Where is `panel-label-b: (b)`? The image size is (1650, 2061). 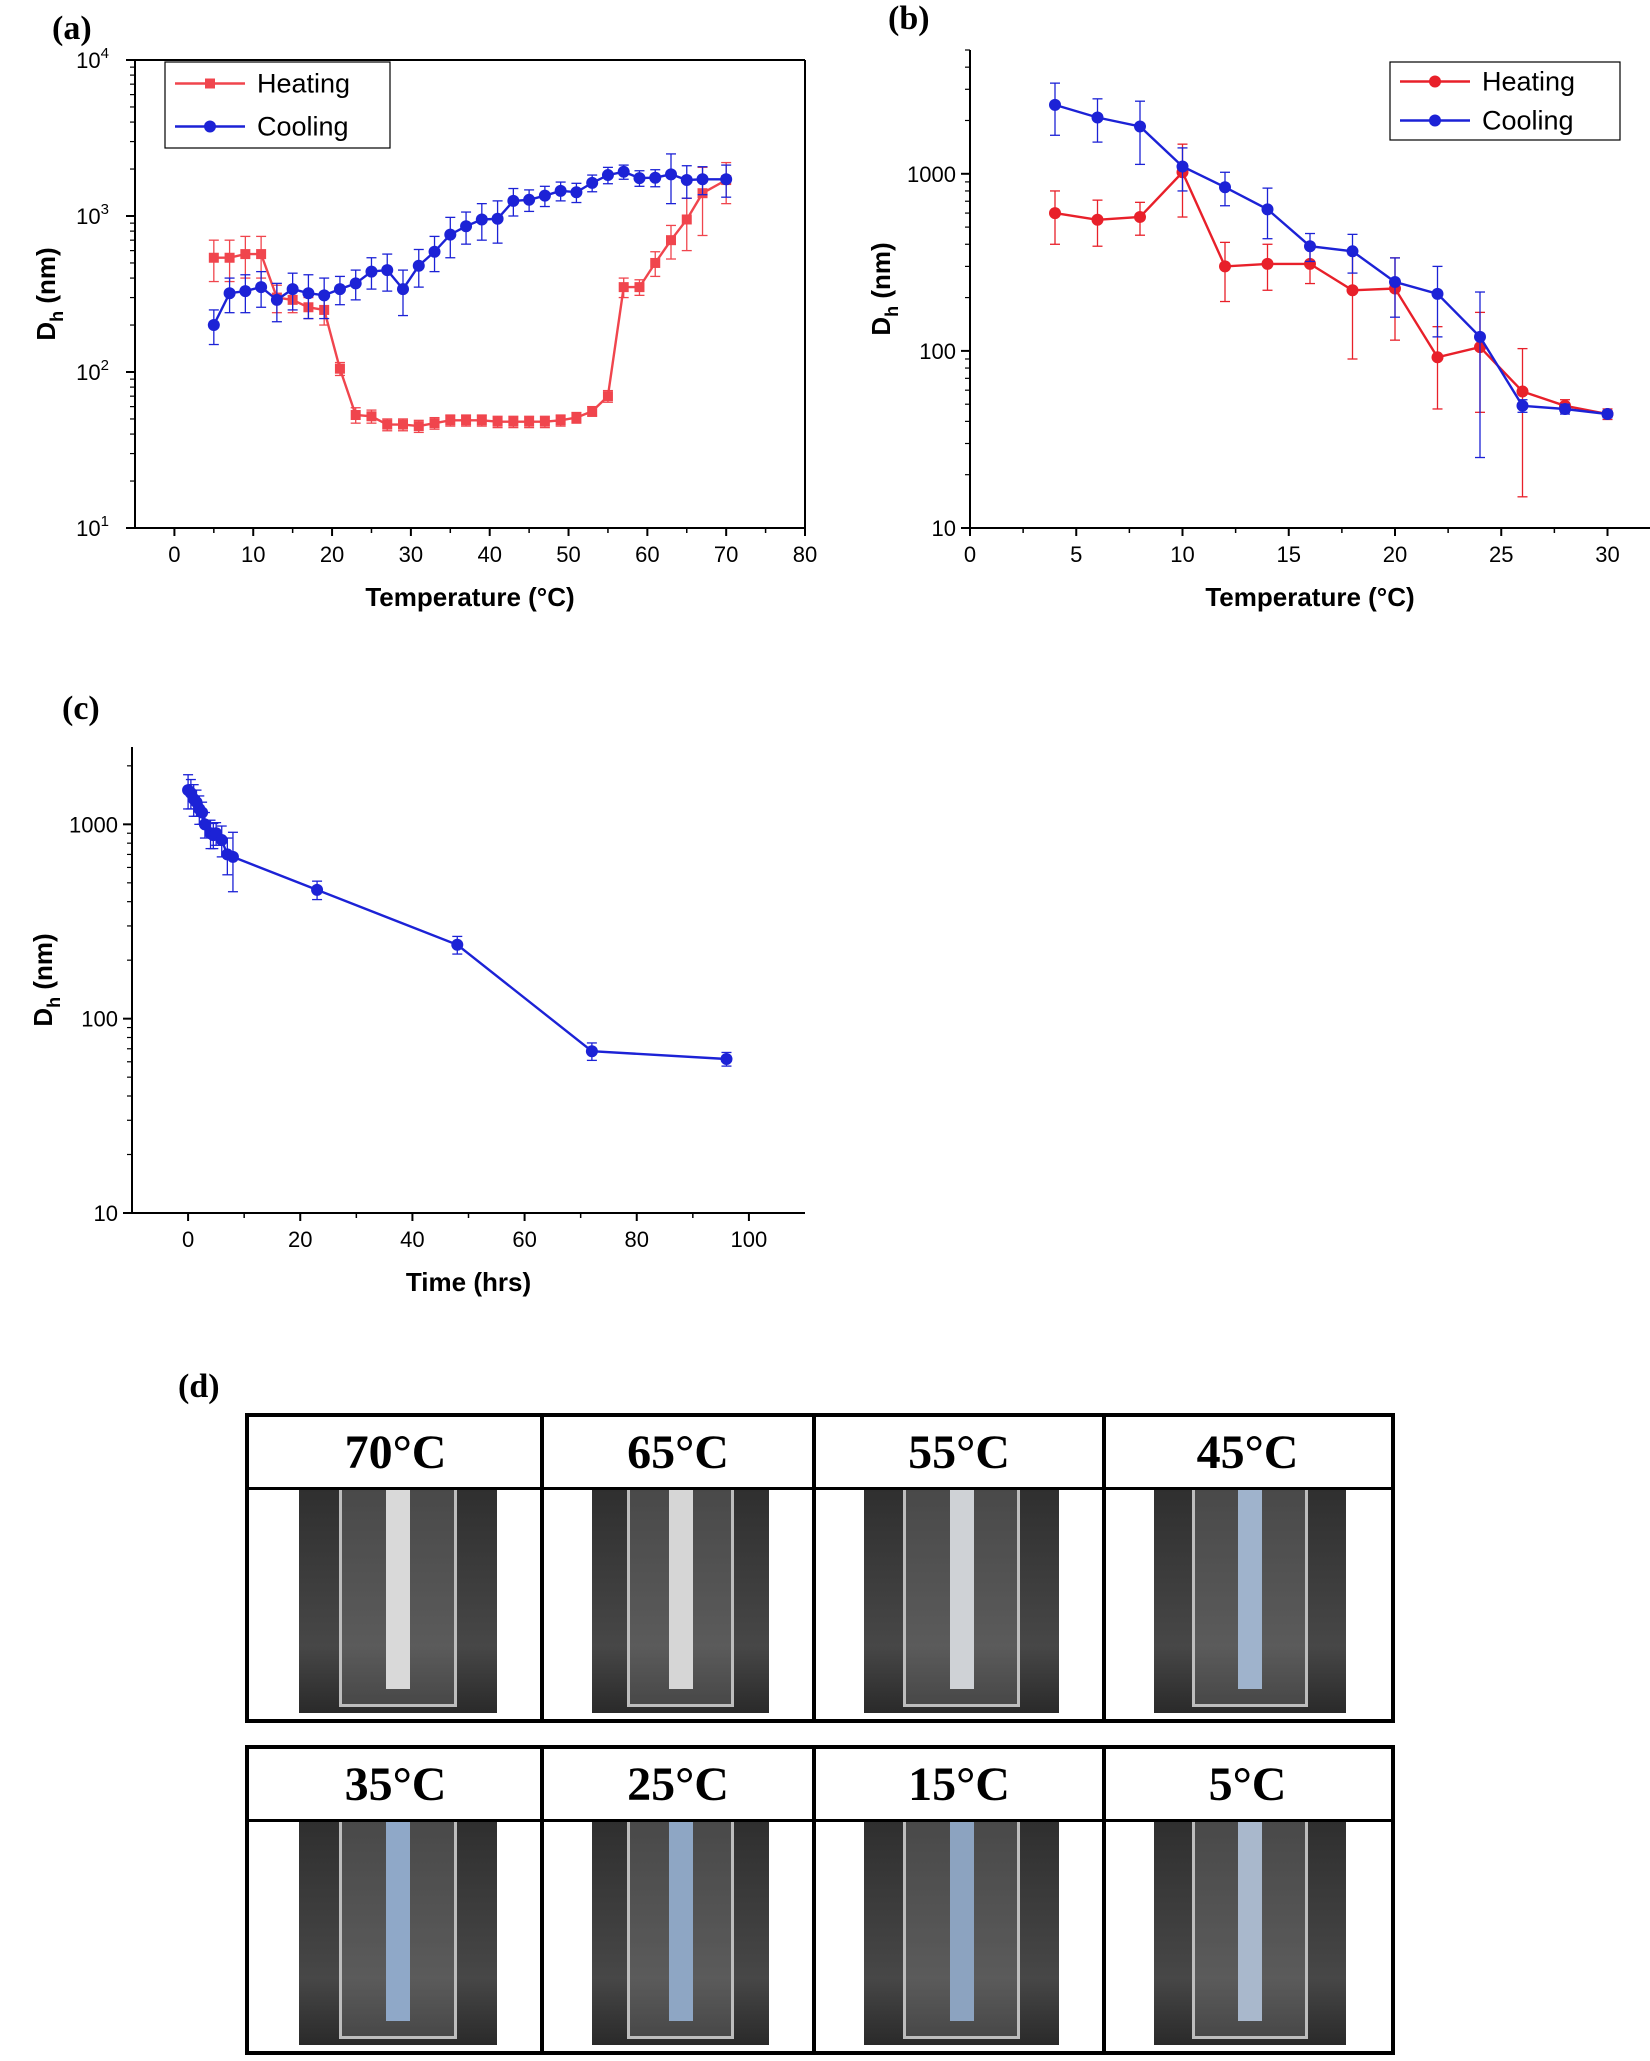 panel-label-b: (b) is located at coordinates (909, 18).